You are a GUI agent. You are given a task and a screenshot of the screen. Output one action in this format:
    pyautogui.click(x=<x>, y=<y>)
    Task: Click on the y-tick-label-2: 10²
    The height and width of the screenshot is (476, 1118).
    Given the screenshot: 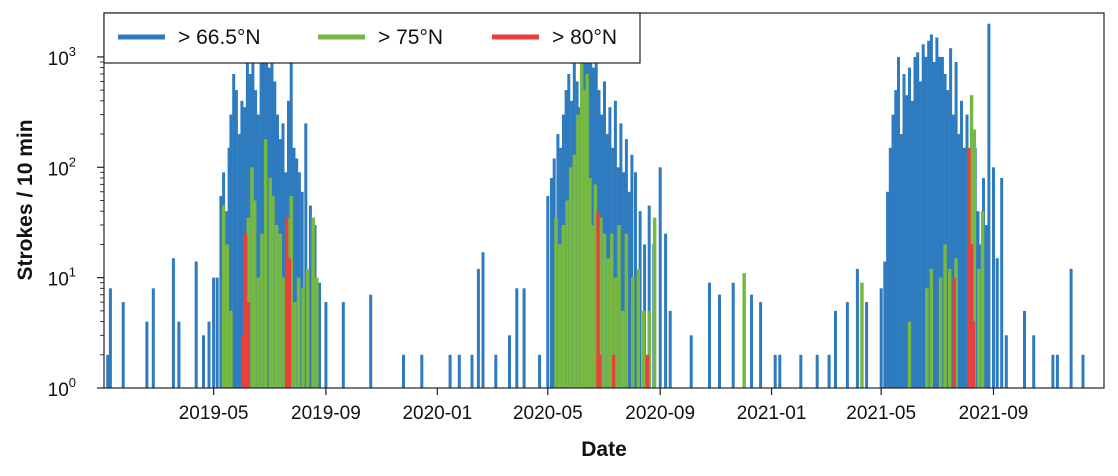 What is the action you would take?
    pyautogui.click(x=62, y=167)
    